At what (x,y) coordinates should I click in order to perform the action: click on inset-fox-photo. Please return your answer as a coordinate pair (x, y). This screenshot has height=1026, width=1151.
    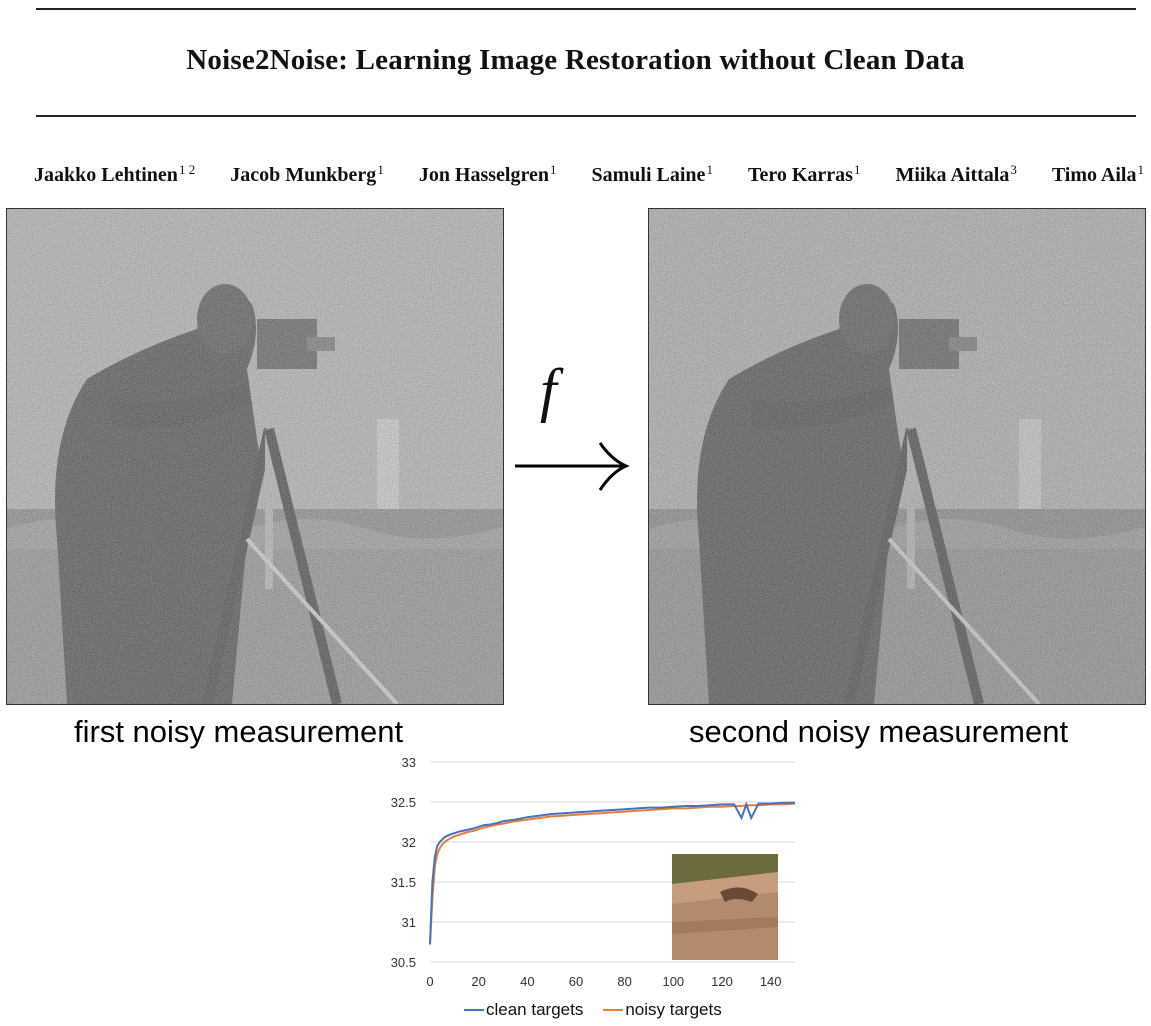
    Looking at the image, I should click on (725, 907).